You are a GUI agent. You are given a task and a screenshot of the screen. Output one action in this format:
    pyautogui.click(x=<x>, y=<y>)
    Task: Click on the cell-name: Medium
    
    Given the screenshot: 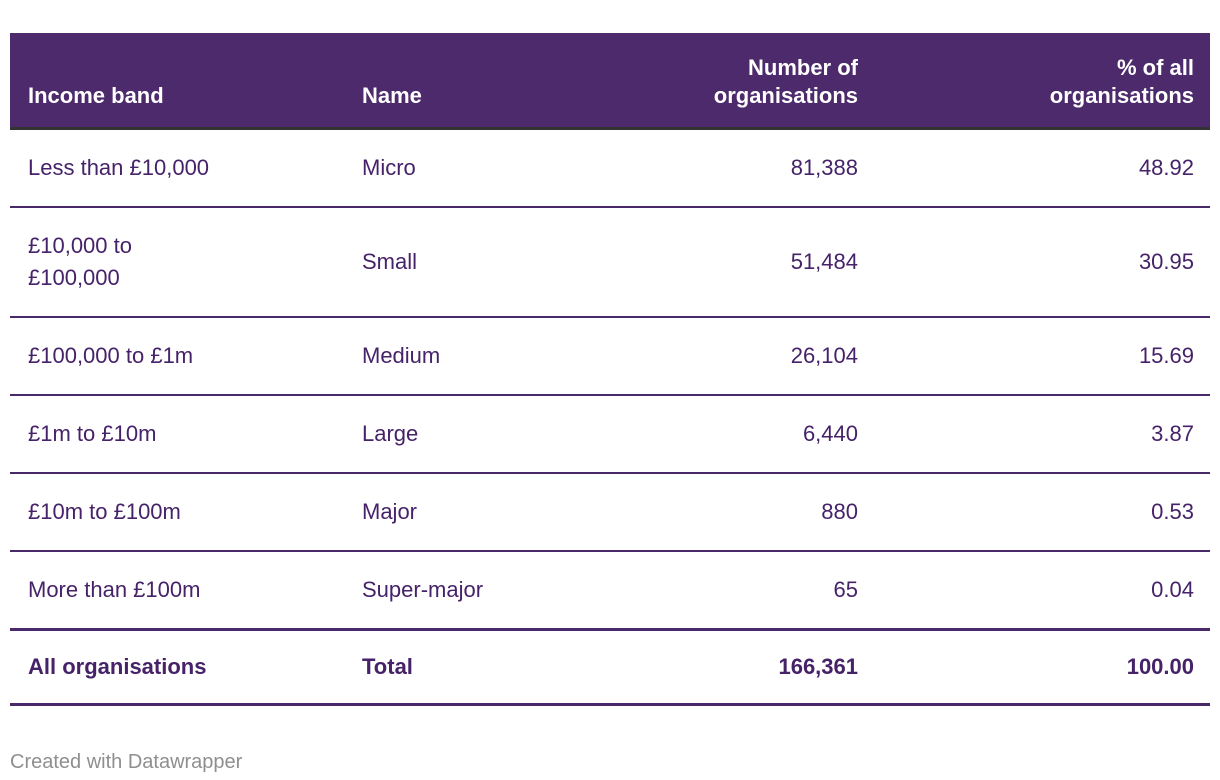 What is the action you would take?
    pyautogui.click(x=465, y=356)
    